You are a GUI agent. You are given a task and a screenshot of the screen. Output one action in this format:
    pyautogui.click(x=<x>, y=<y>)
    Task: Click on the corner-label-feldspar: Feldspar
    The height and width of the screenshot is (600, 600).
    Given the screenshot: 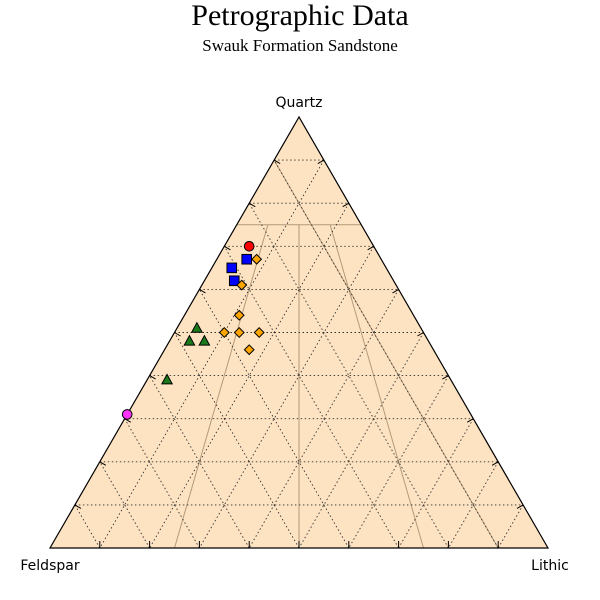 What is the action you would take?
    pyautogui.click(x=49, y=566)
    